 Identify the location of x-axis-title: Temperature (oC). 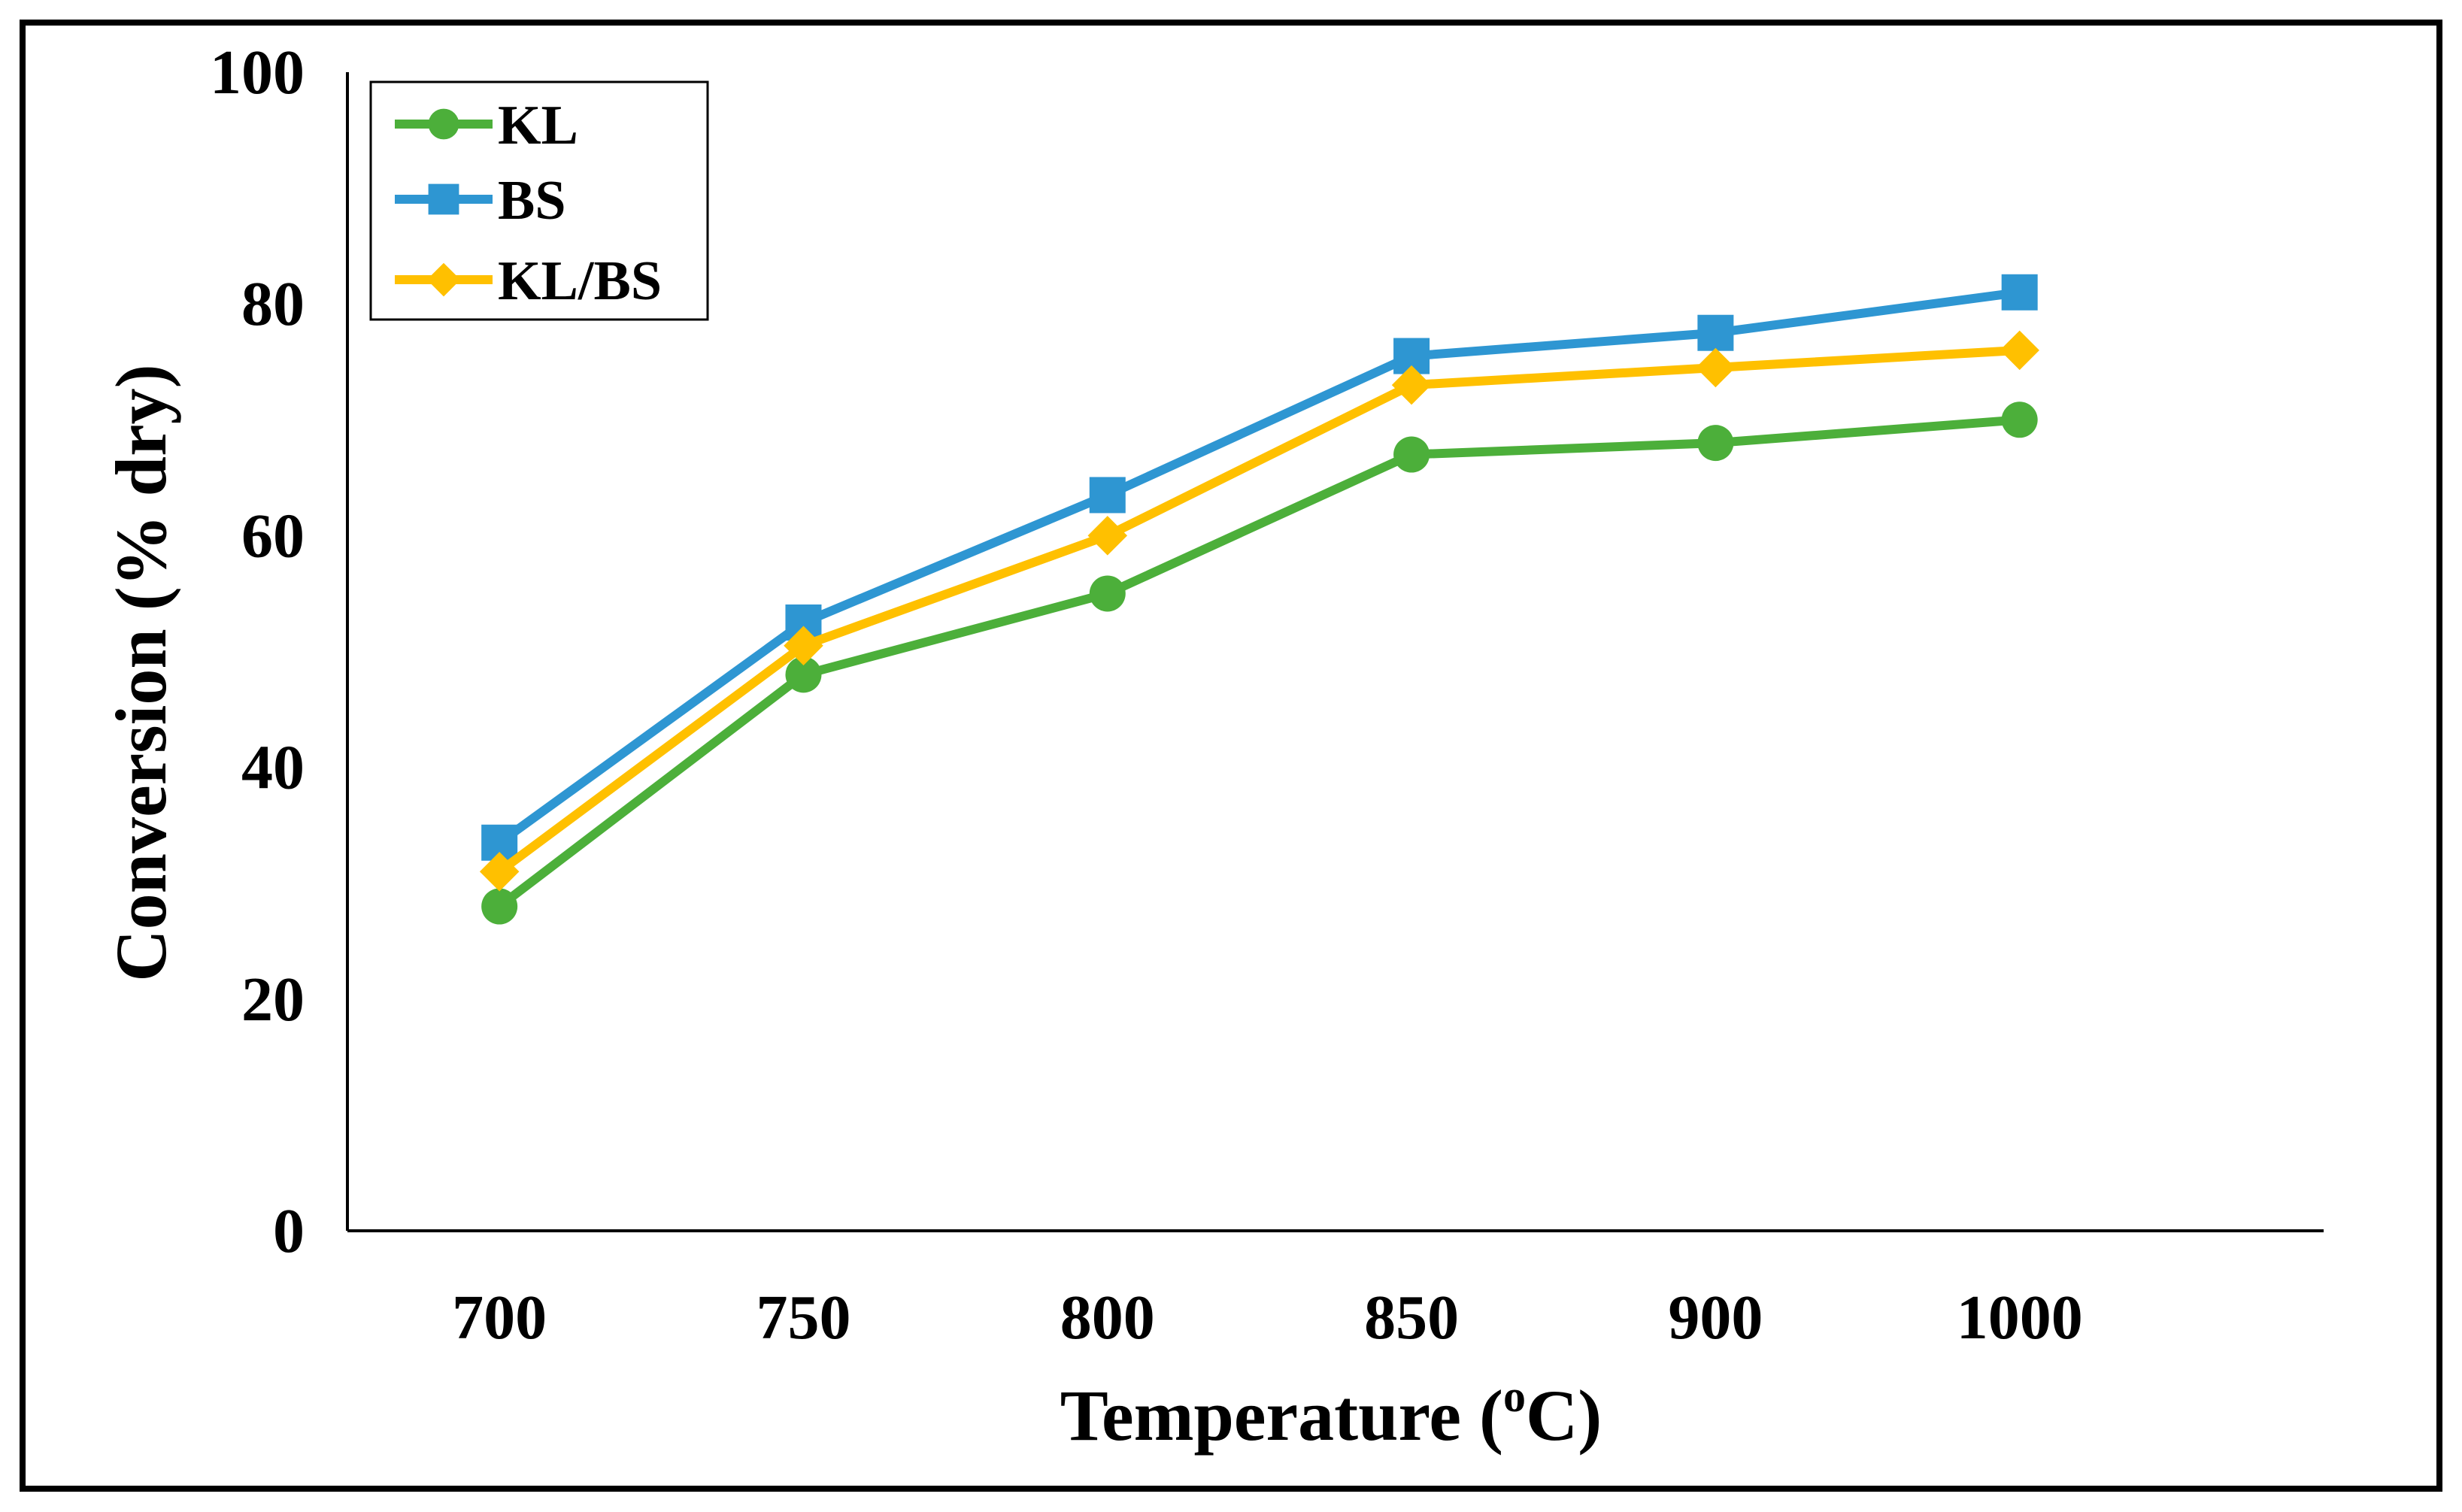
(1331, 1413).